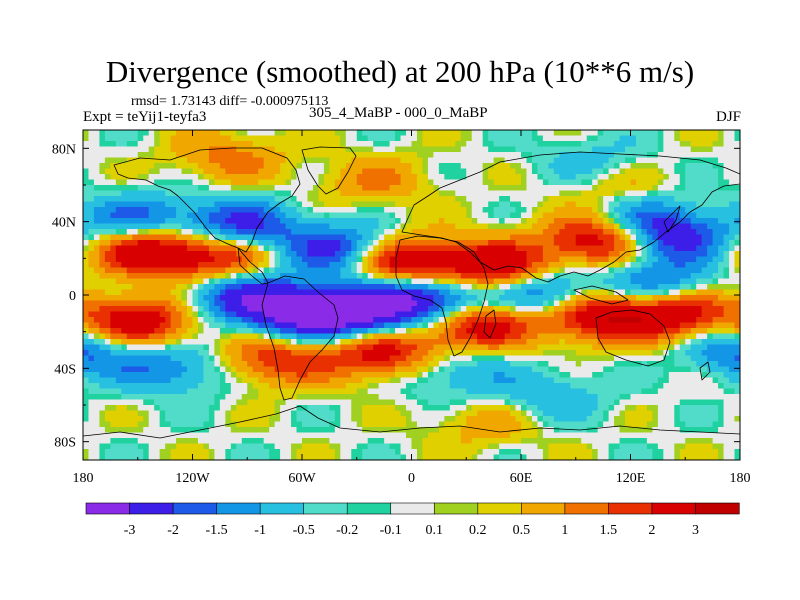 Image resolution: width=800 pixels, height=600 pixels. Describe the element at coordinates (145, 117) in the screenshot. I see `experiment-label: Expt = teYij1-teyfa3` at that location.